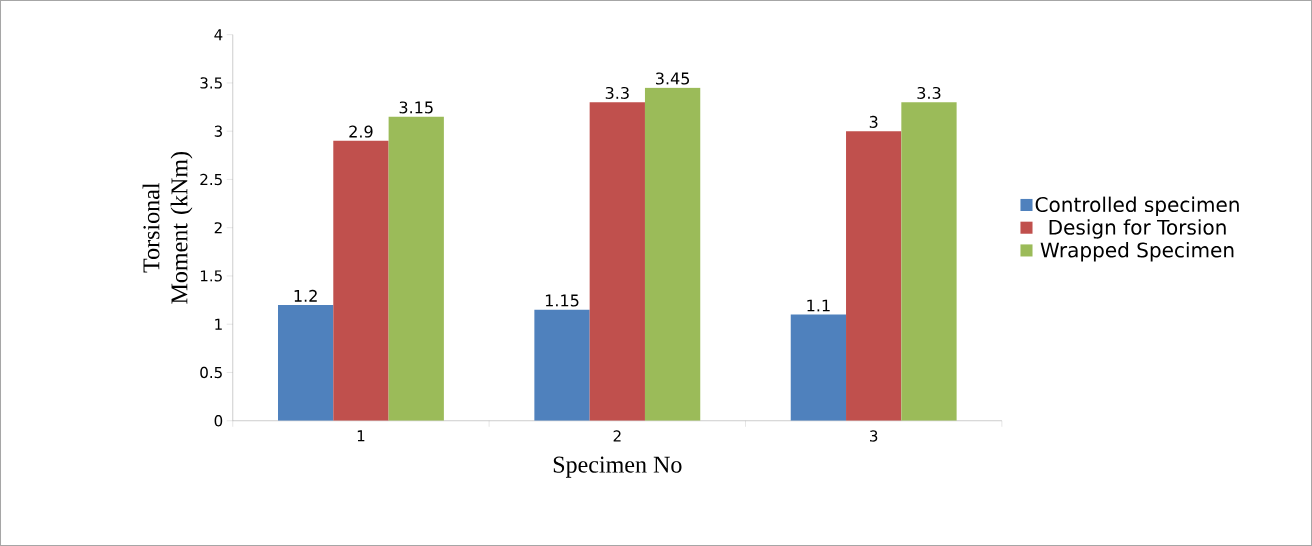  Describe the element at coordinates (211, 83) in the screenshot. I see `y-tick-label: 3.5` at that location.